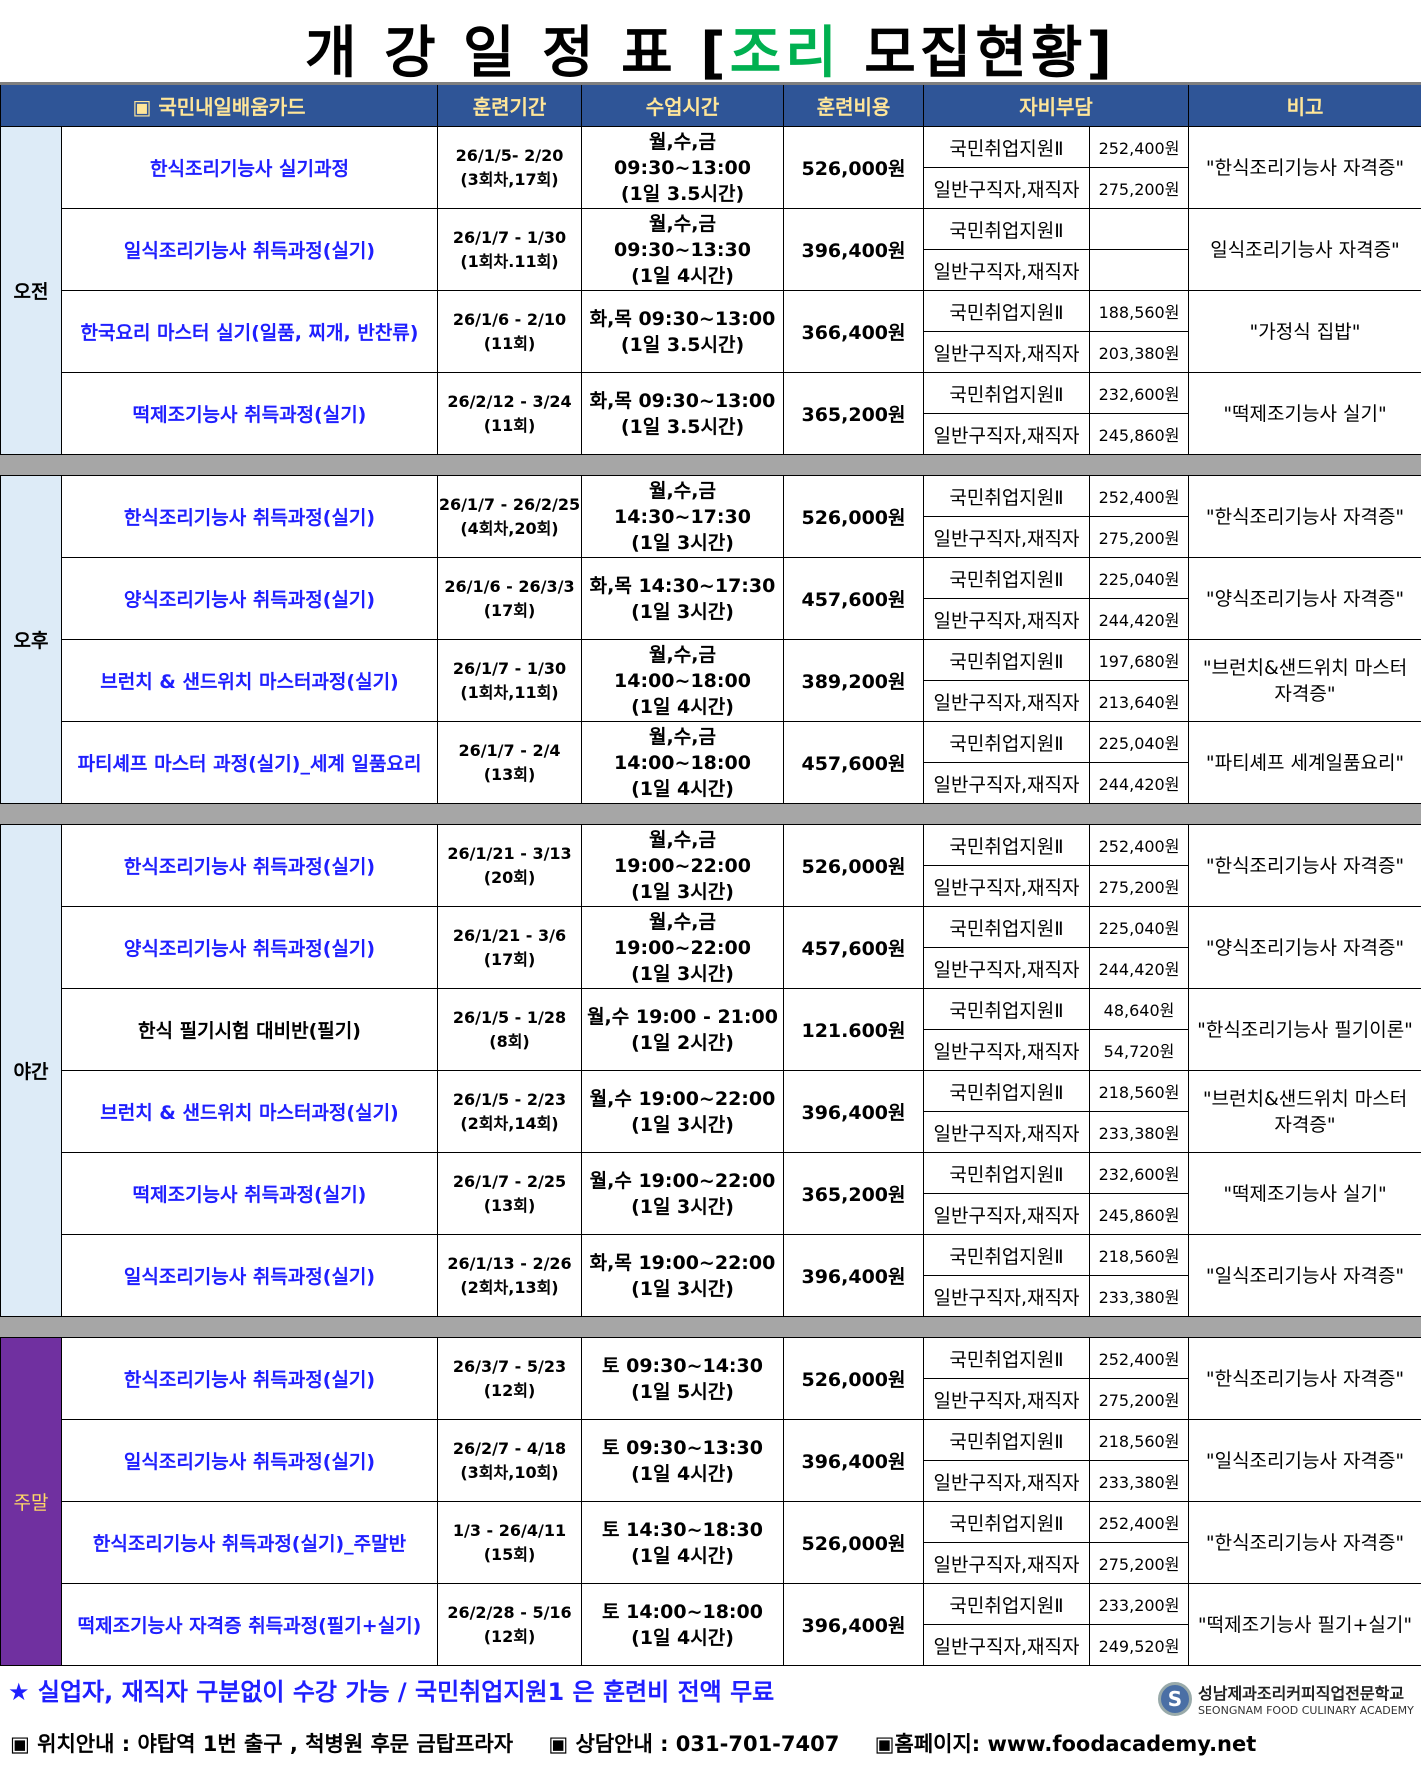 This screenshot has width=1421, height=1772. I want to click on line: (1일 3.5시간), so click(682, 193).